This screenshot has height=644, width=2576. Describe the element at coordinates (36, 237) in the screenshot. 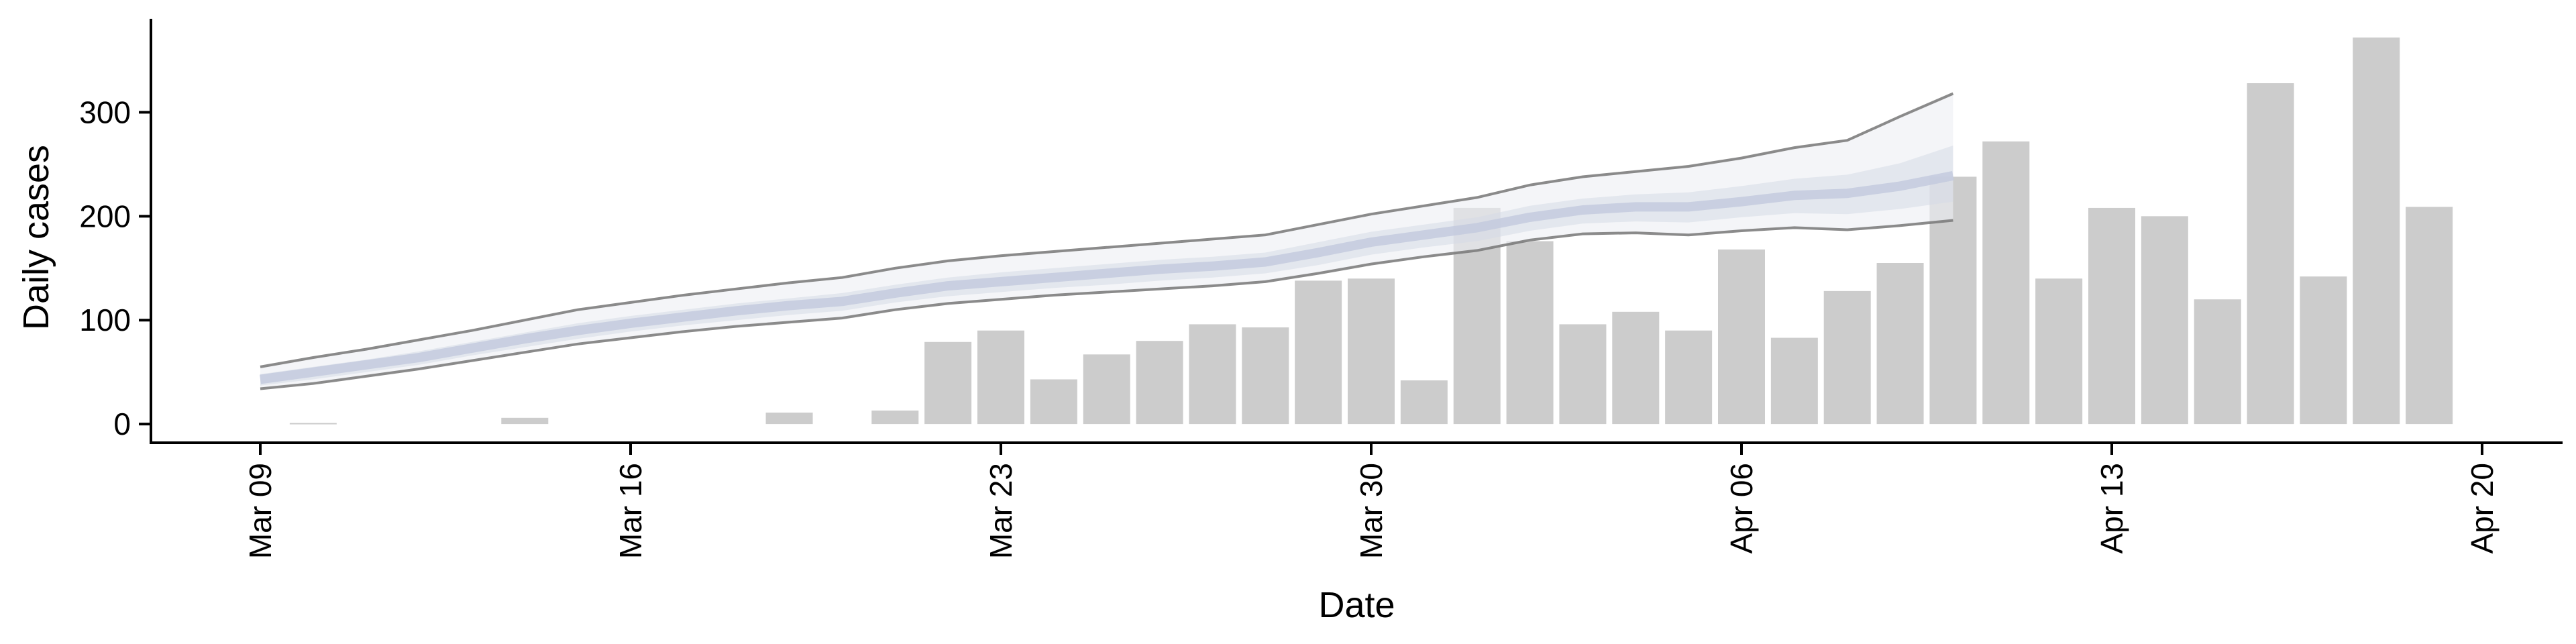

I see `y-axis-title: Daily cases` at that location.